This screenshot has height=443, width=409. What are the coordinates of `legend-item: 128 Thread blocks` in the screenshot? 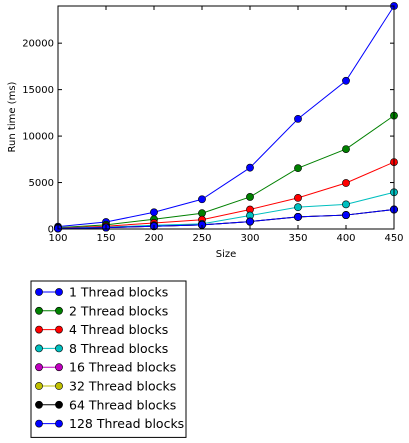 It's located at (109, 423).